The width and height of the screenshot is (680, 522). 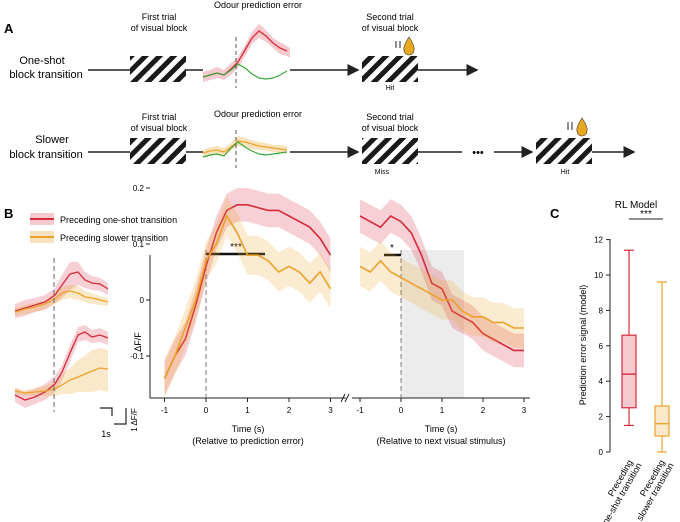 I want to click on row2-final-trial-stimulus, so click(x=564, y=151).